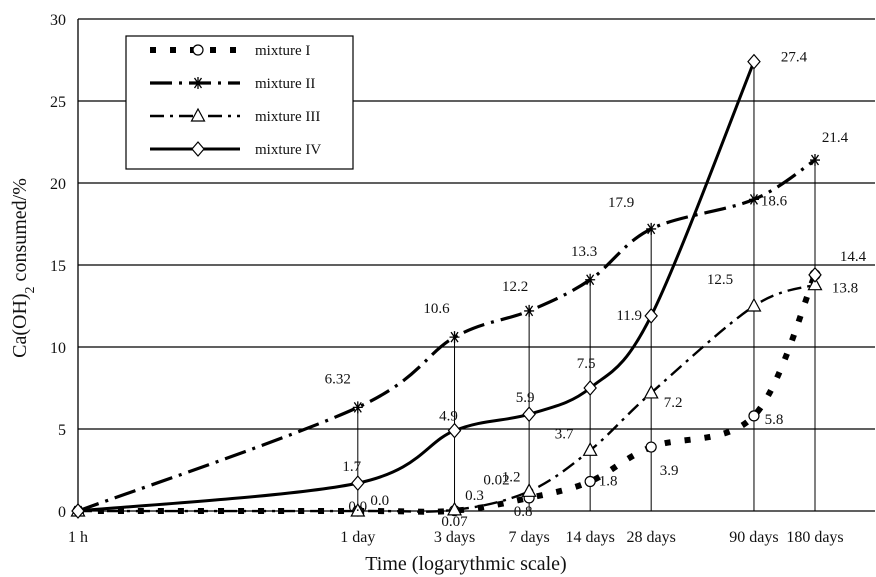  What do you see at coordinates (669, 471) in the screenshot?
I see `data-label: 3.9` at bounding box center [669, 471].